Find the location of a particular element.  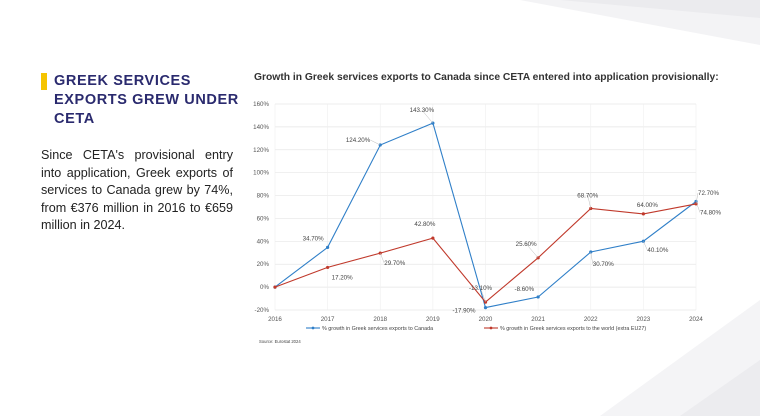

data-label: 40.10% is located at coordinates (657, 250).